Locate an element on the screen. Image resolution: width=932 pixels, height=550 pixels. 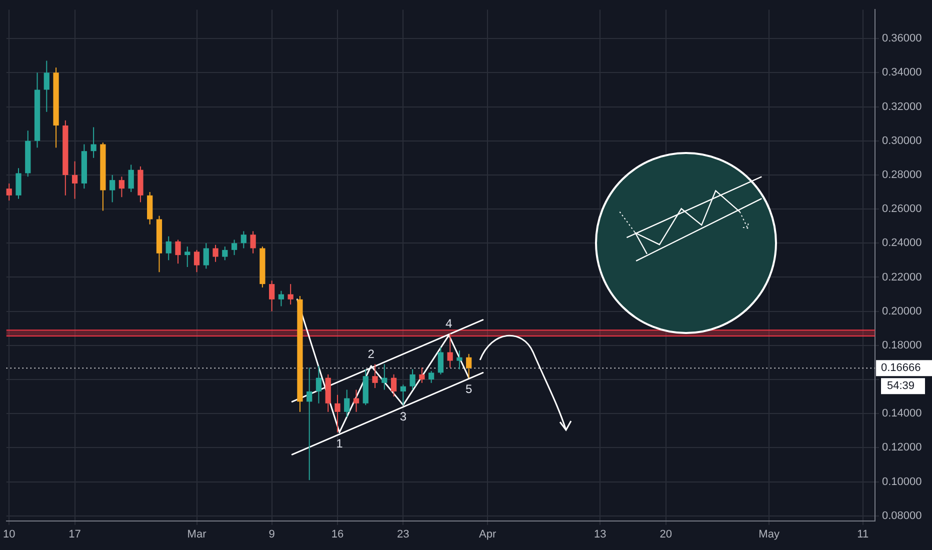
x-tick-label: 9 is located at coordinates (271, 534).